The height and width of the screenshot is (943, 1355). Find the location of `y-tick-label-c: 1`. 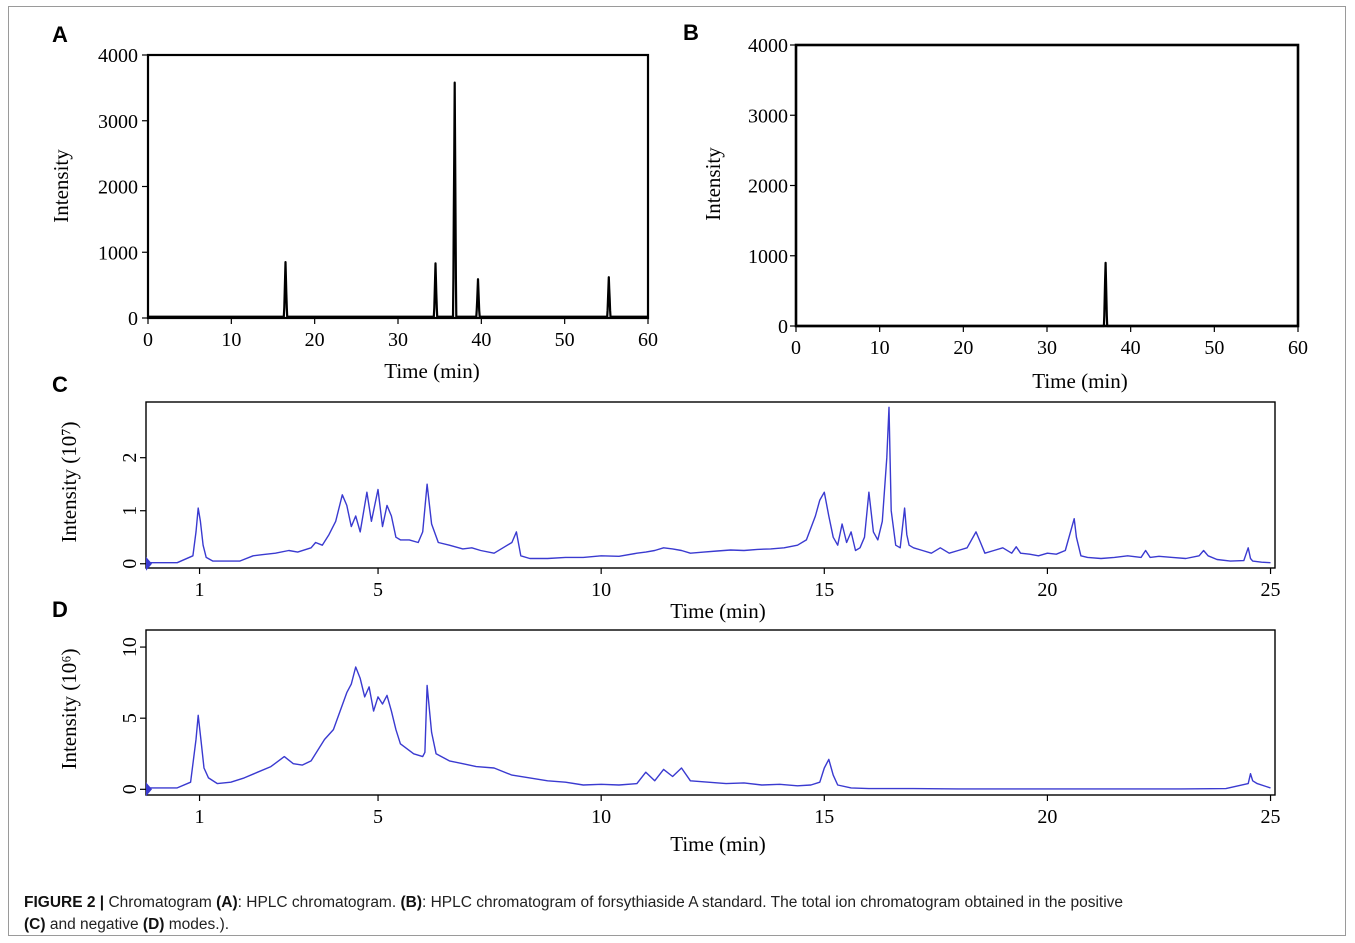

y-tick-label-c: 1 is located at coordinates (130, 511).